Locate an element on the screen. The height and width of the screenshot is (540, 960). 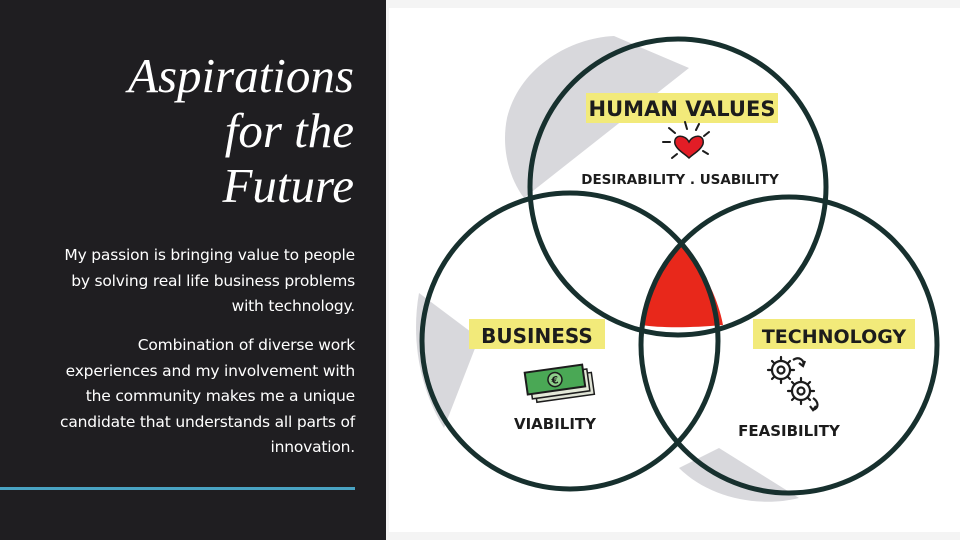
human-values-highlight is located at coordinates (682, 108).